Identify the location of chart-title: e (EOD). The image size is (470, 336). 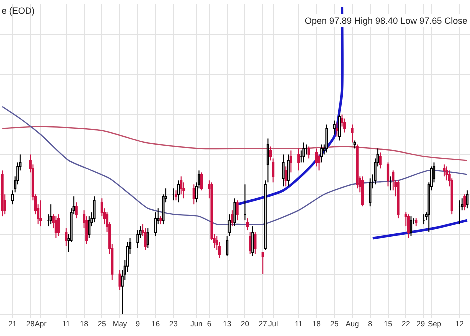
(18, 11).